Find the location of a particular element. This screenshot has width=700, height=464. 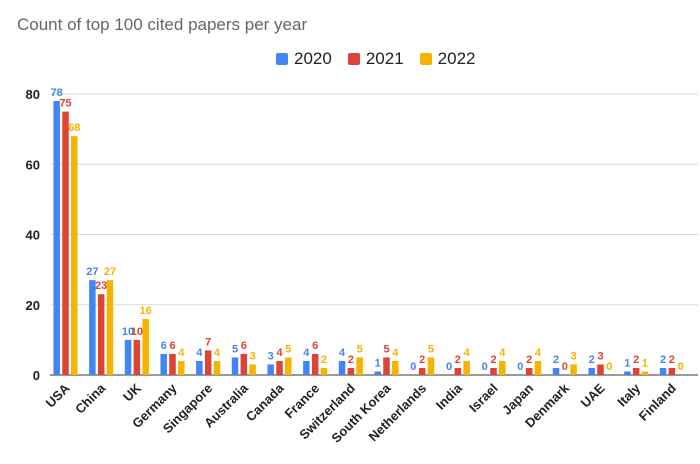

y-tick-label: 0 is located at coordinates (36, 375).